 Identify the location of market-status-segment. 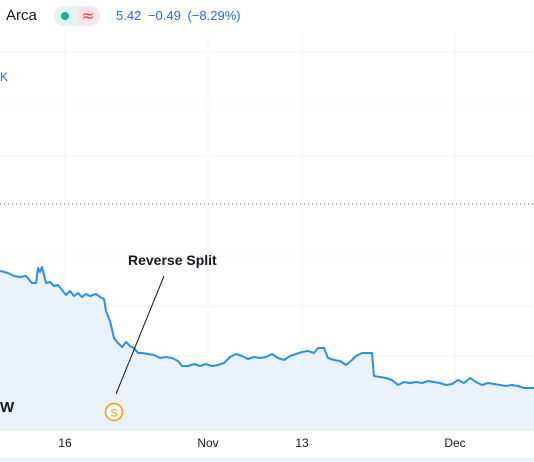
(65, 16).